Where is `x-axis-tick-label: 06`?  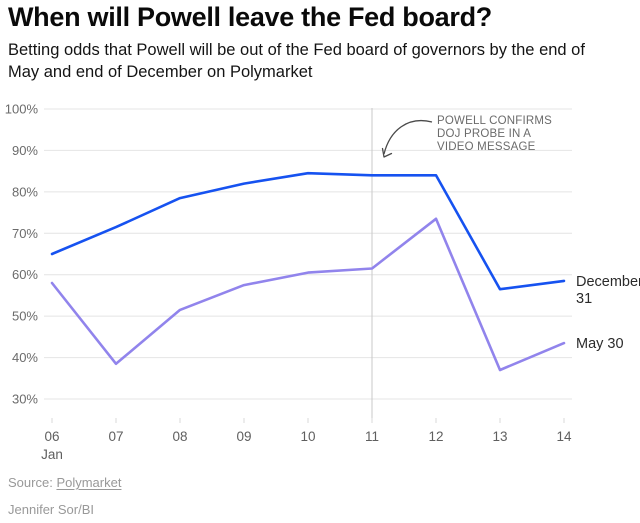
x-axis-tick-label: 06 is located at coordinates (51, 436).